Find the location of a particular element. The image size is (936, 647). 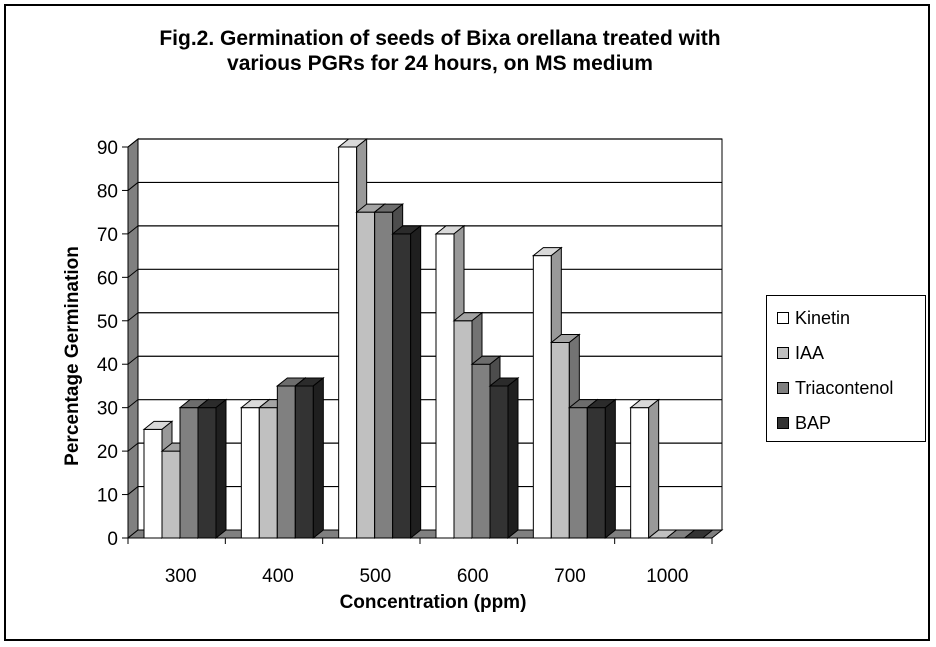

legend-item-iaa: IAA is located at coordinates (800, 353).